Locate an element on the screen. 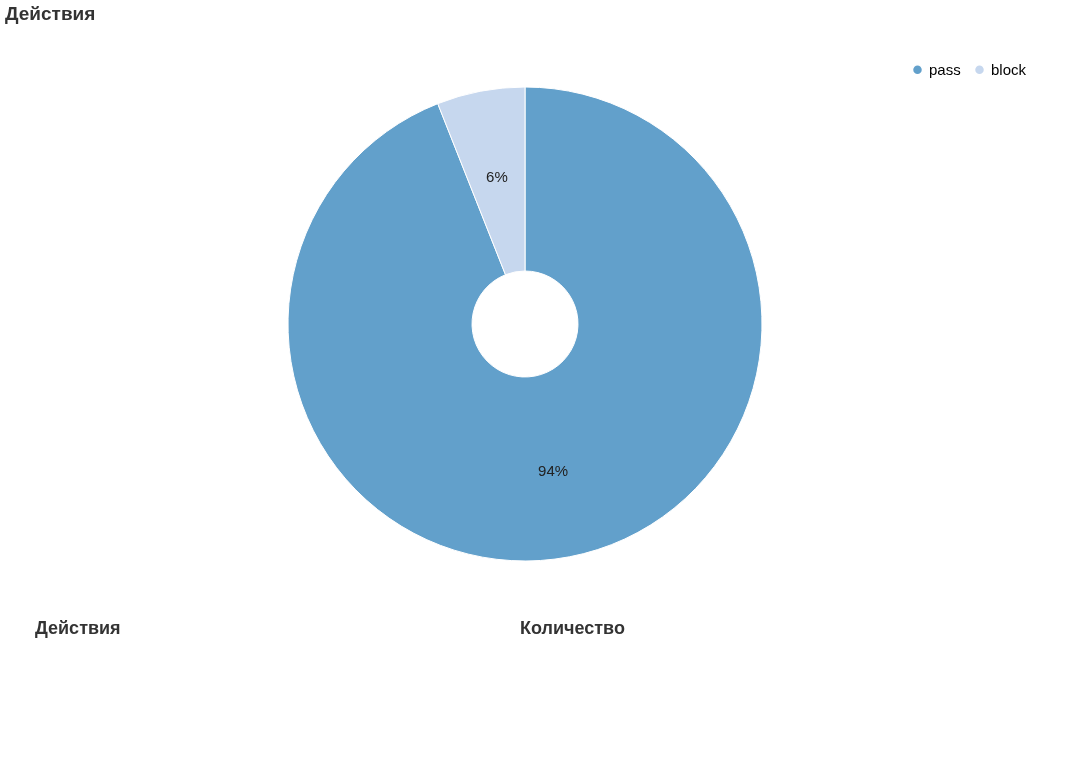  legend-label: pass is located at coordinates (945, 69).